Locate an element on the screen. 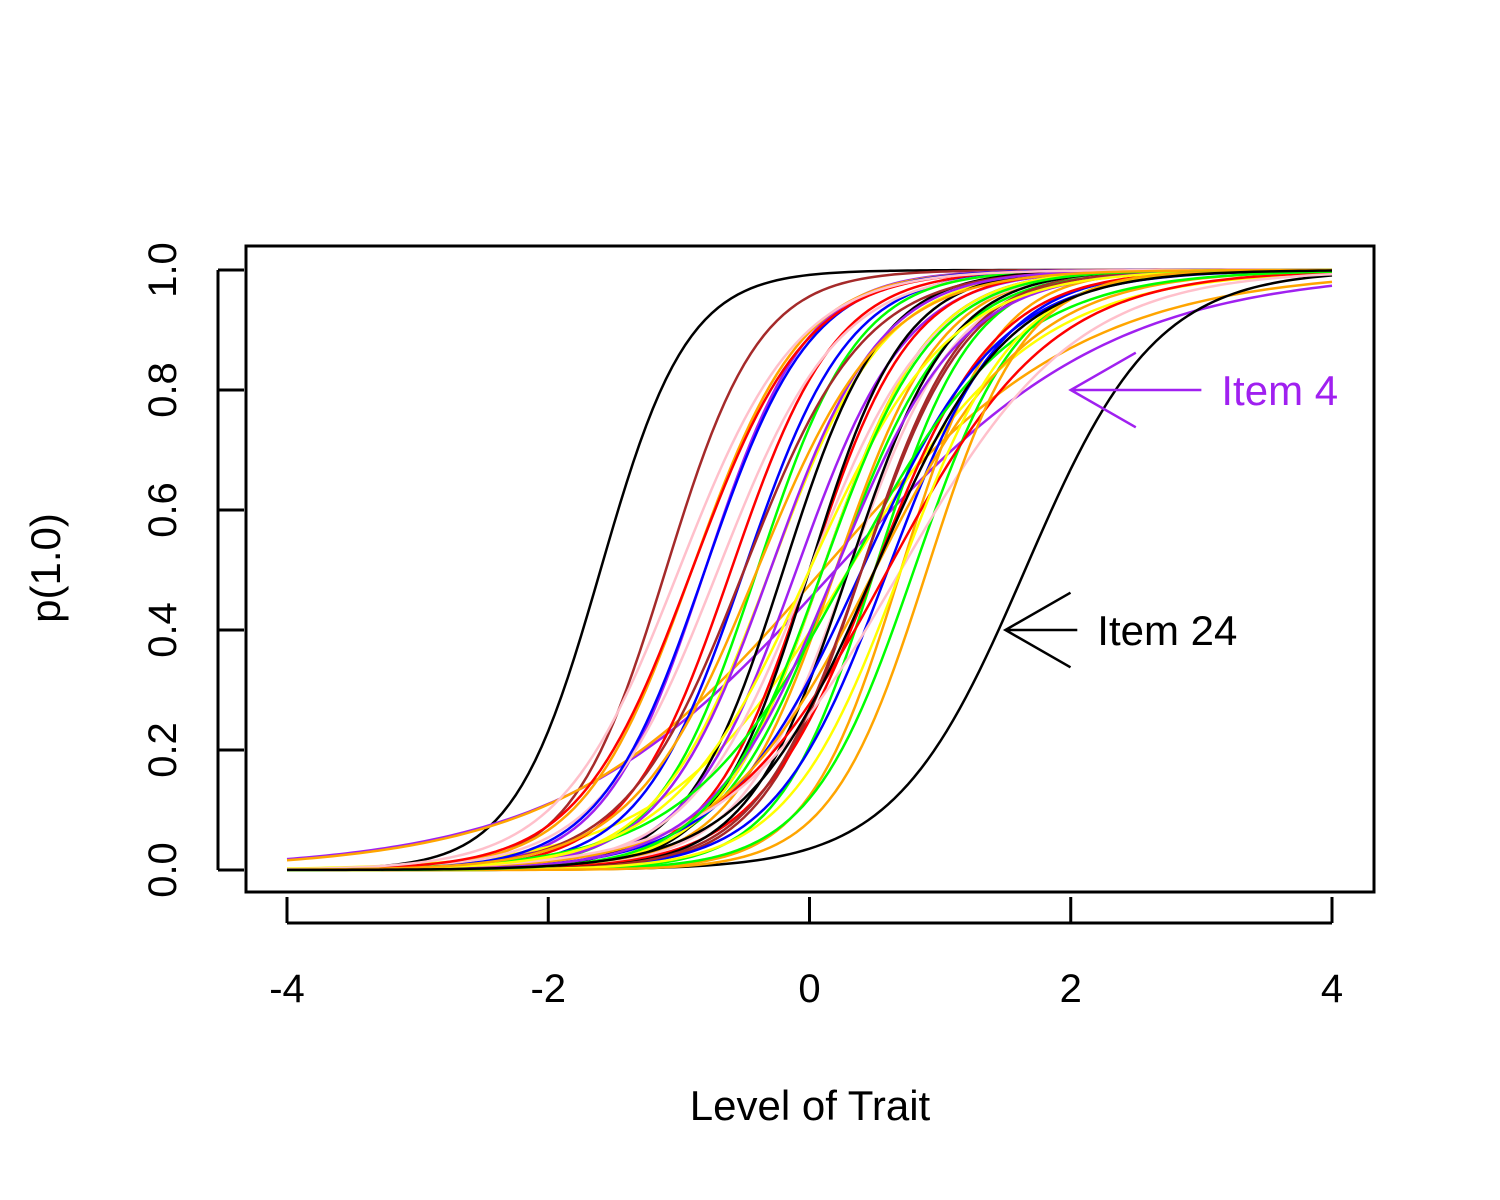 The width and height of the screenshot is (1500, 1200). annotation-label-1: Item 4 is located at coordinates (1279, 390).